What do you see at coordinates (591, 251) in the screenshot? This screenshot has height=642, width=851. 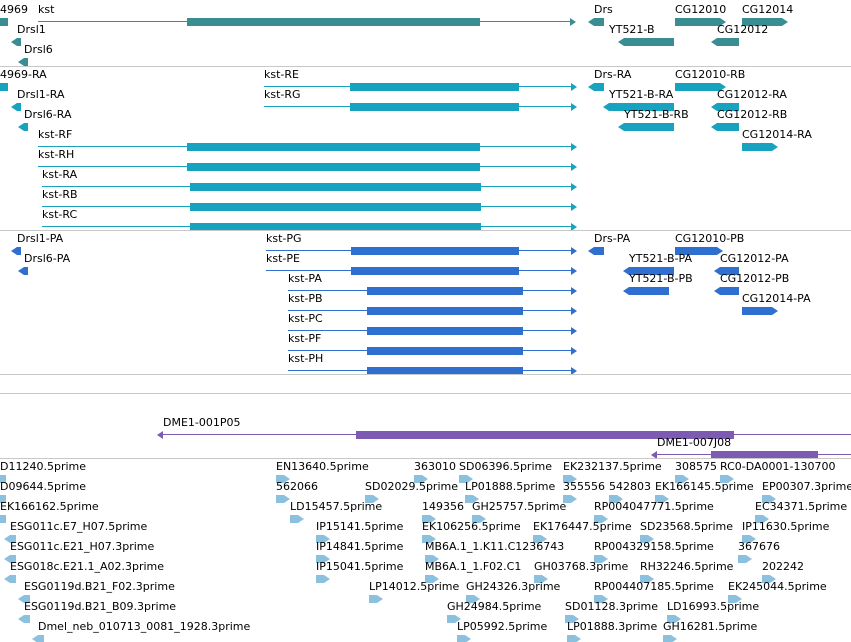 I see `strand-left-icon` at bounding box center [591, 251].